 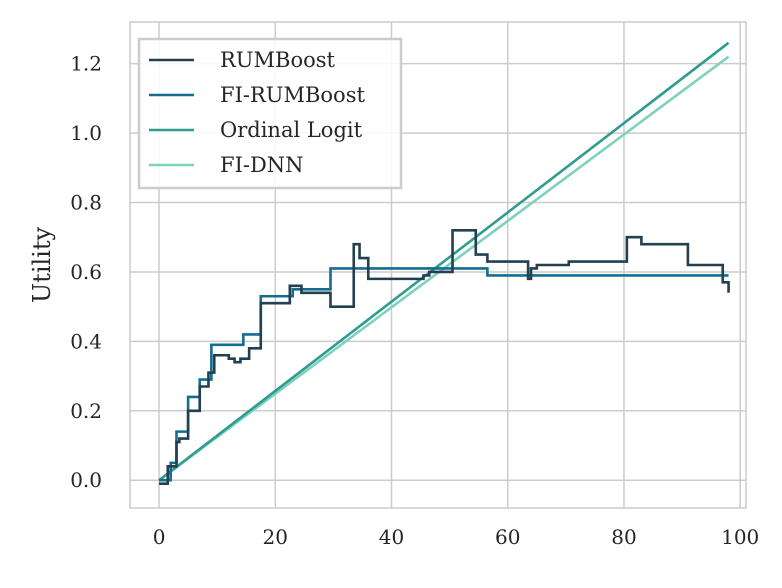 What do you see at coordinates (740, 537) in the screenshot?
I see `x-tick-label: 100` at bounding box center [740, 537].